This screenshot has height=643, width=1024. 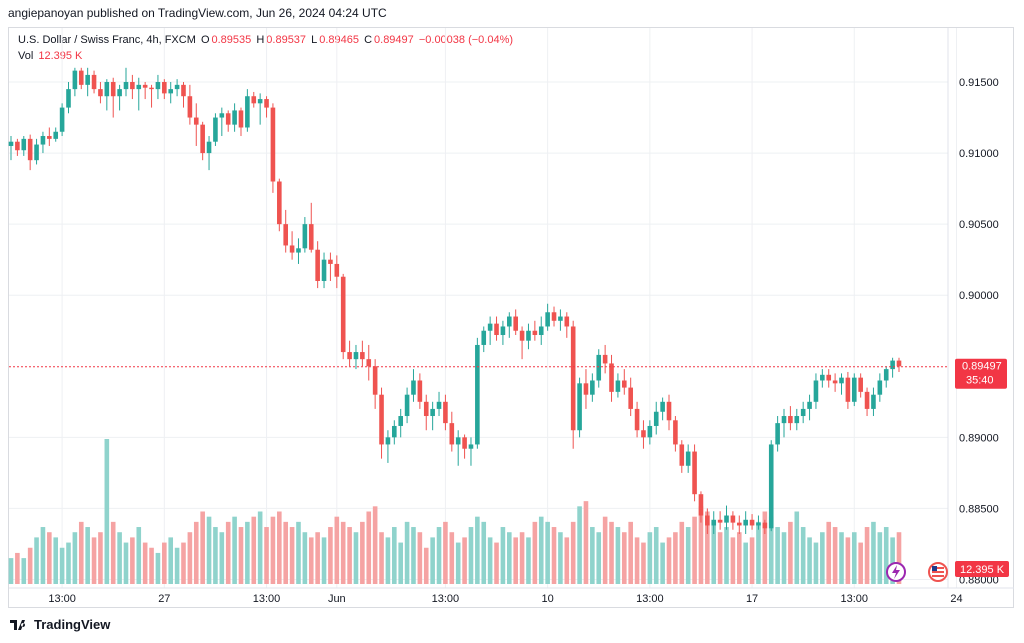 I want to click on y-tick-label: 0.88500, so click(x=979, y=509).